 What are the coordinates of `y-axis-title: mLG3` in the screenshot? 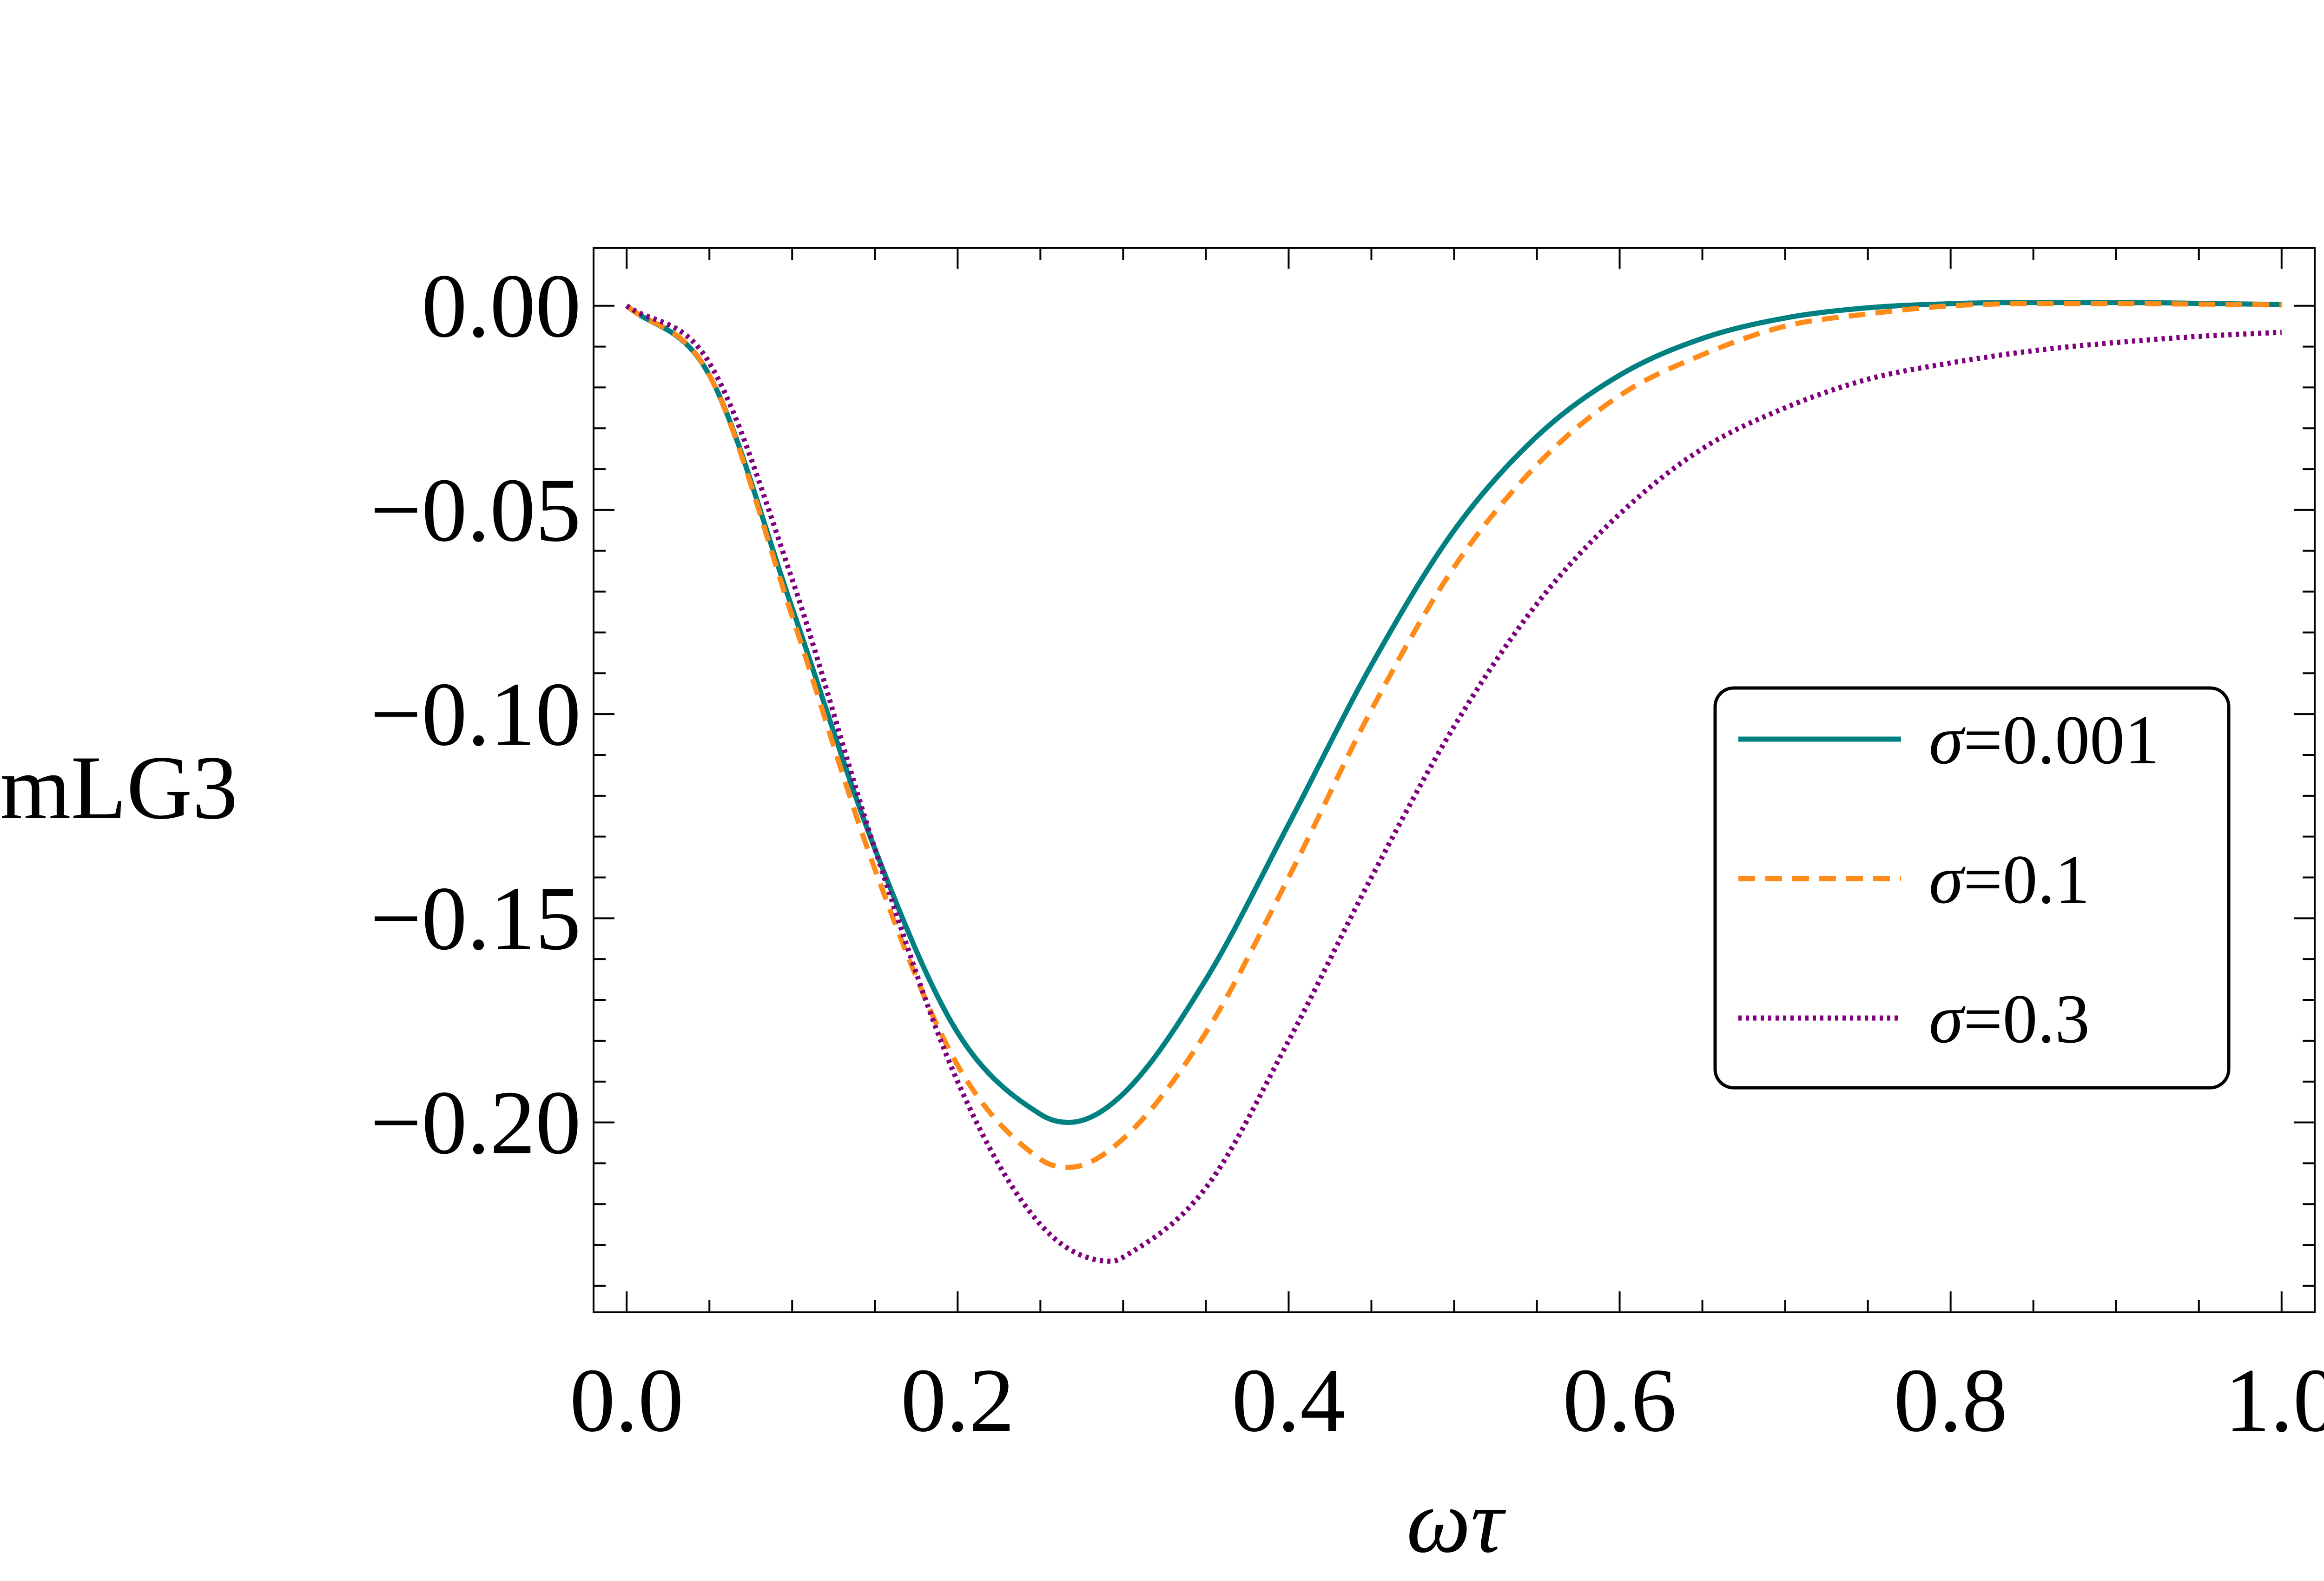 It's located at (119, 787).